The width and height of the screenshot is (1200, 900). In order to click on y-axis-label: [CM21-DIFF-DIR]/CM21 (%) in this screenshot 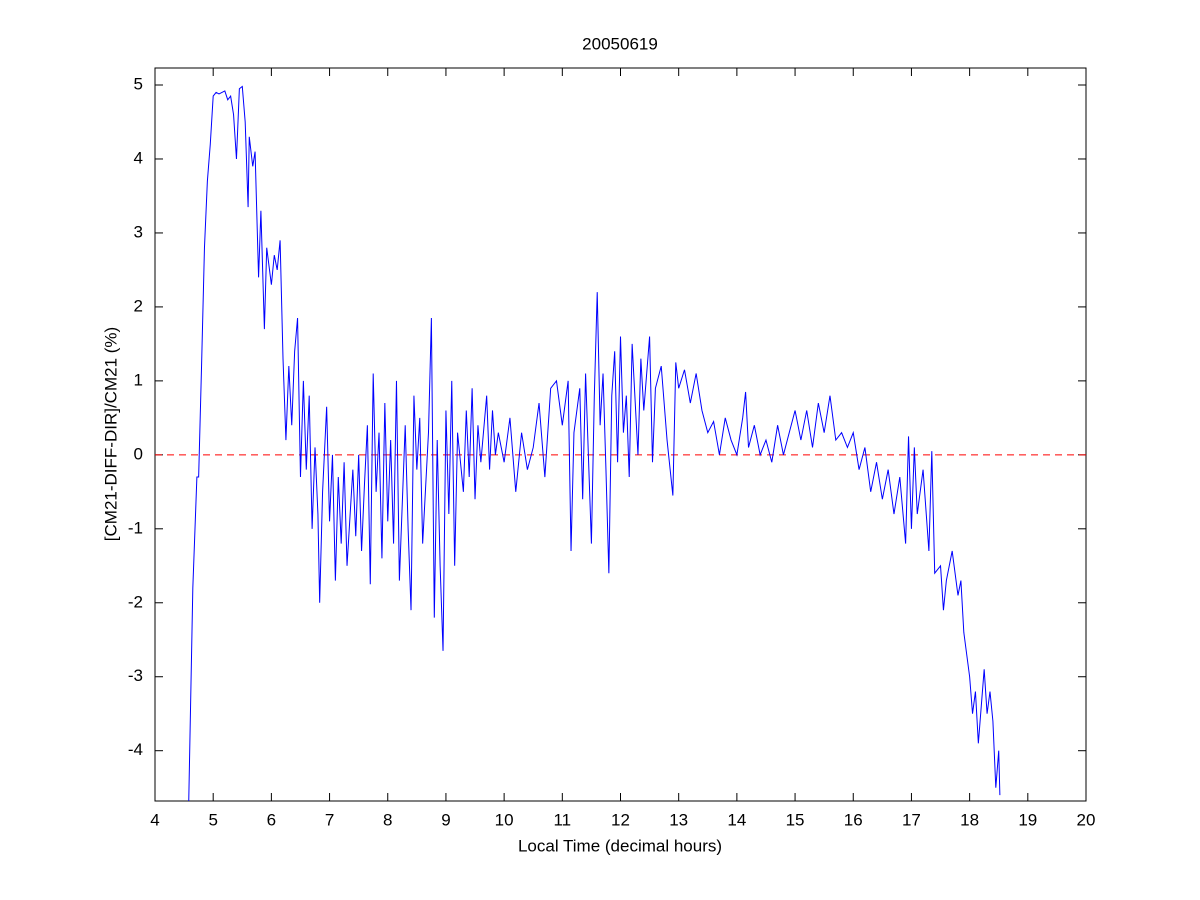, I will do `click(110, 434)`.